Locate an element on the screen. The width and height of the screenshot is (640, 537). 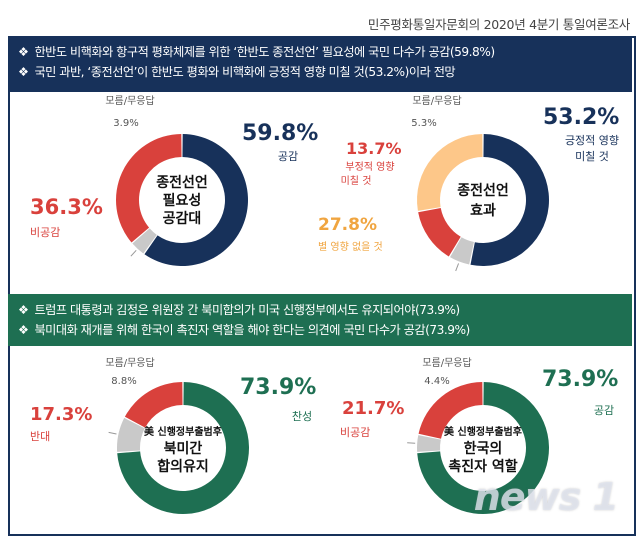
slice-pct-label: 5.3% is located at coordinates (423, 123).